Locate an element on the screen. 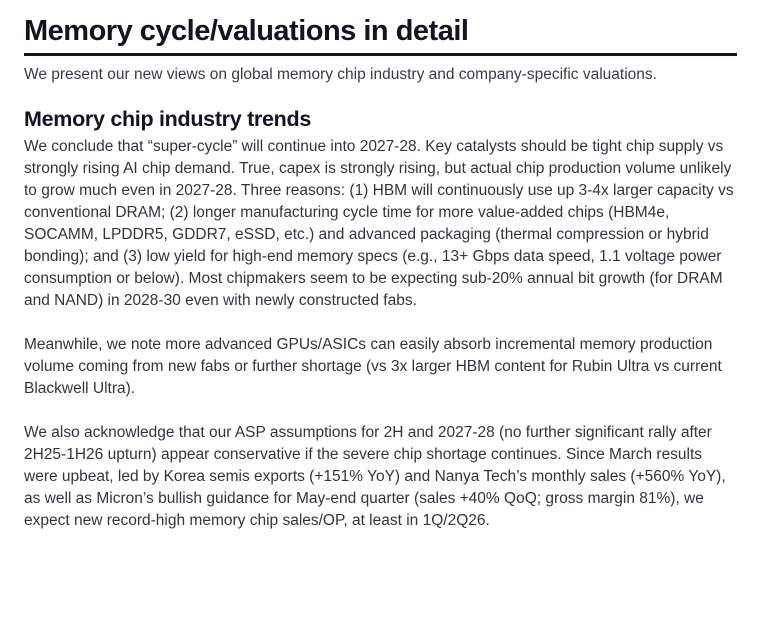 The height and width of the screenshot is (622, 763). page-title: Memory cycle/valuations in detail is located at coordinates (246, 31).